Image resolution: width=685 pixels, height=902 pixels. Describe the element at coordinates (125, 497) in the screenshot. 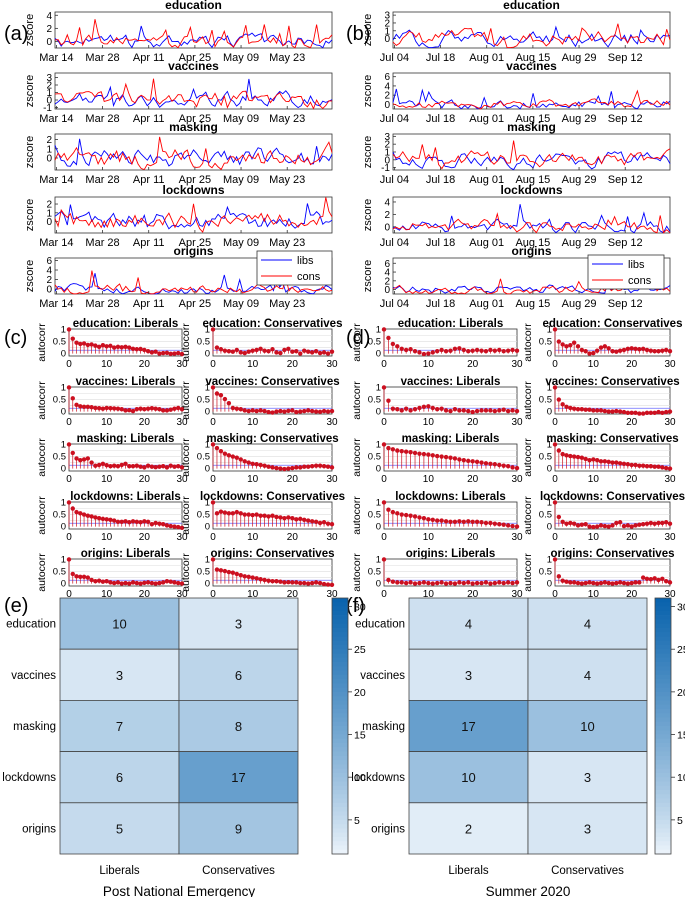

I see `subplot-title: lockdowns: Liberals` at that location.